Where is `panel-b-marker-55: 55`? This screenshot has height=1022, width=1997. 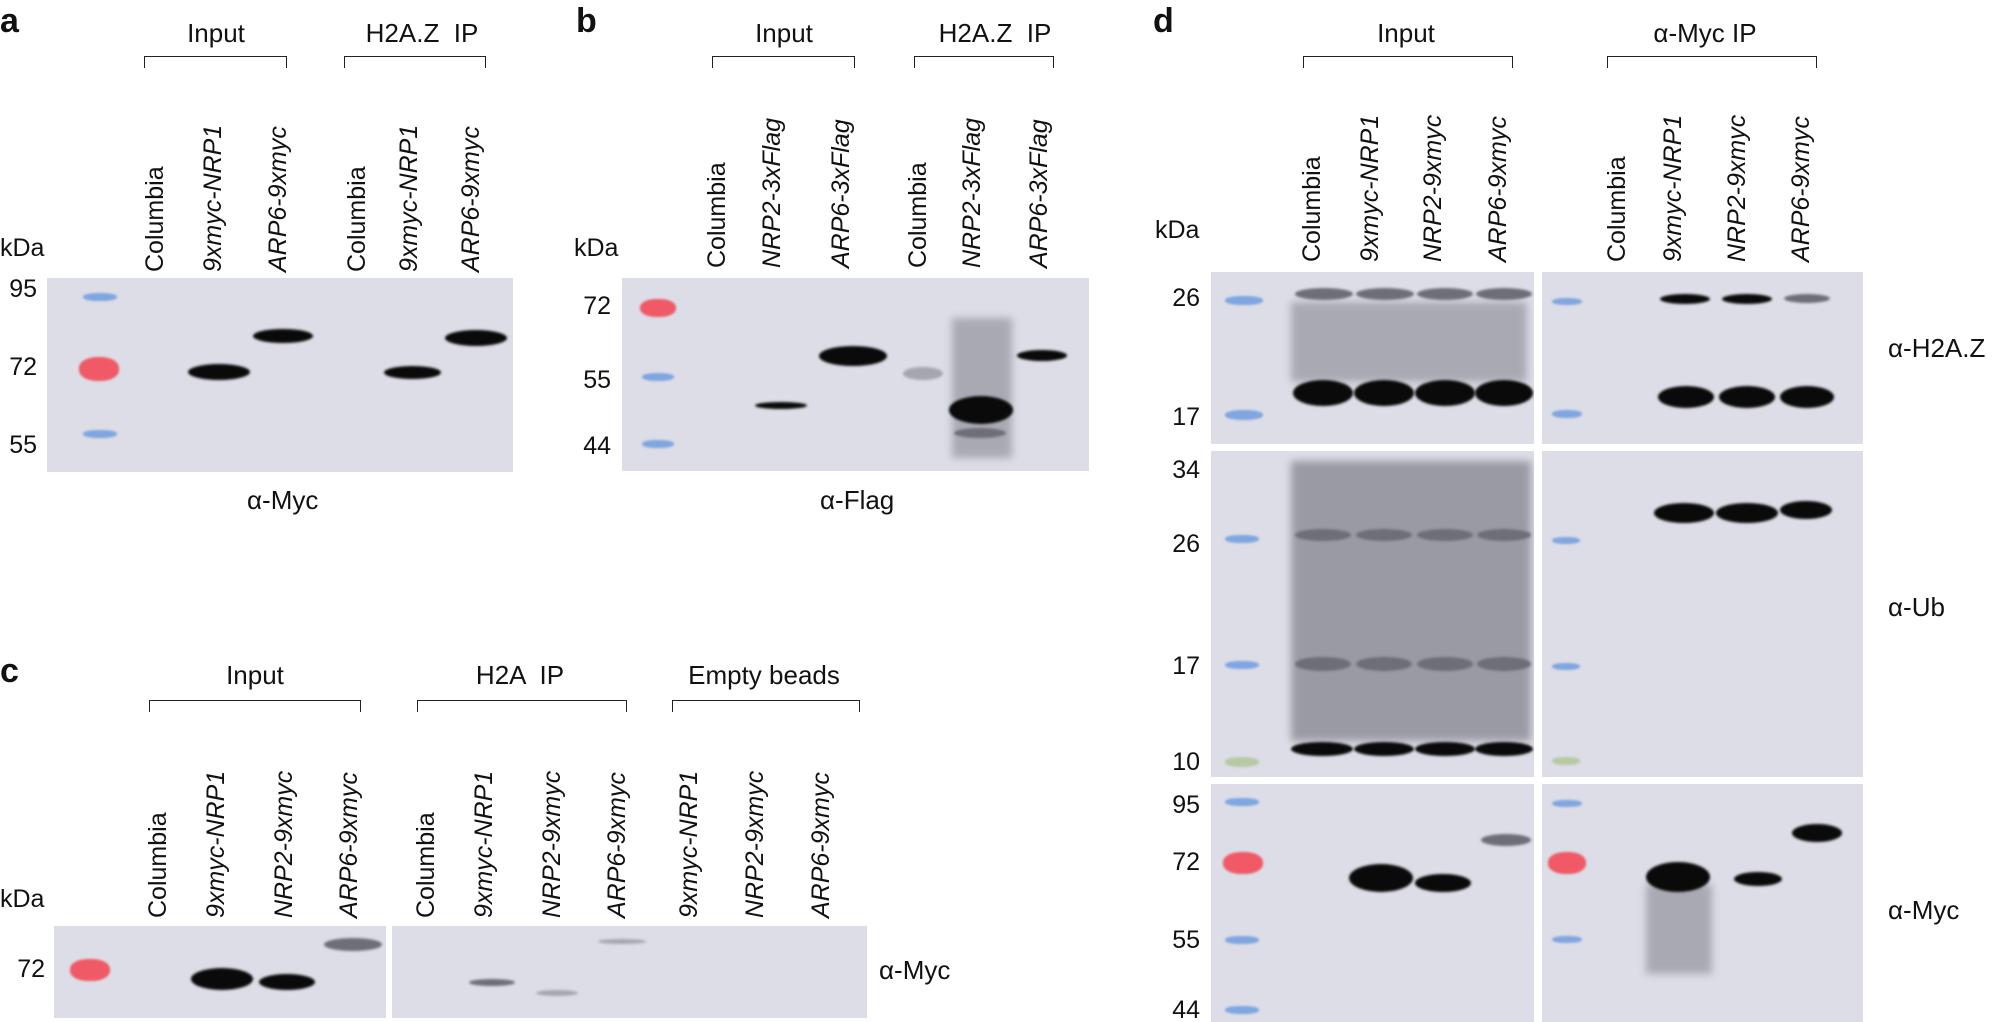
panel-b-marker-55: 55 is located at coordinates (597, 380).